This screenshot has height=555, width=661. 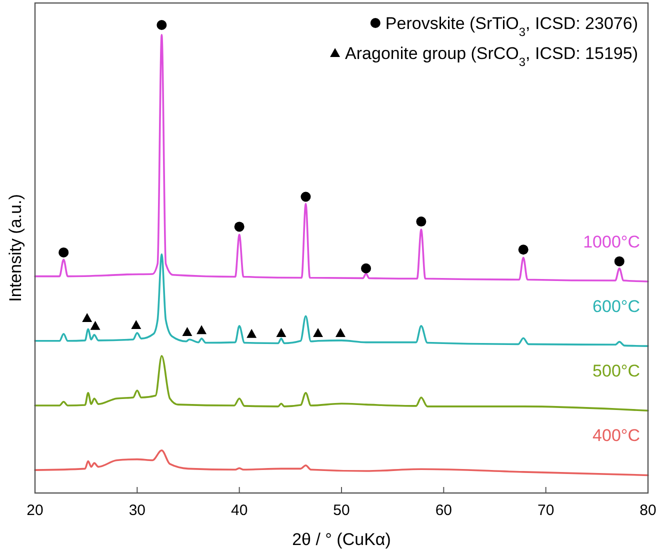 What do you see at coordinates (15, 248) in the screenshot?
I see `y-axis-title: Intensity (a.u.)` at bounding box center [15, 248].